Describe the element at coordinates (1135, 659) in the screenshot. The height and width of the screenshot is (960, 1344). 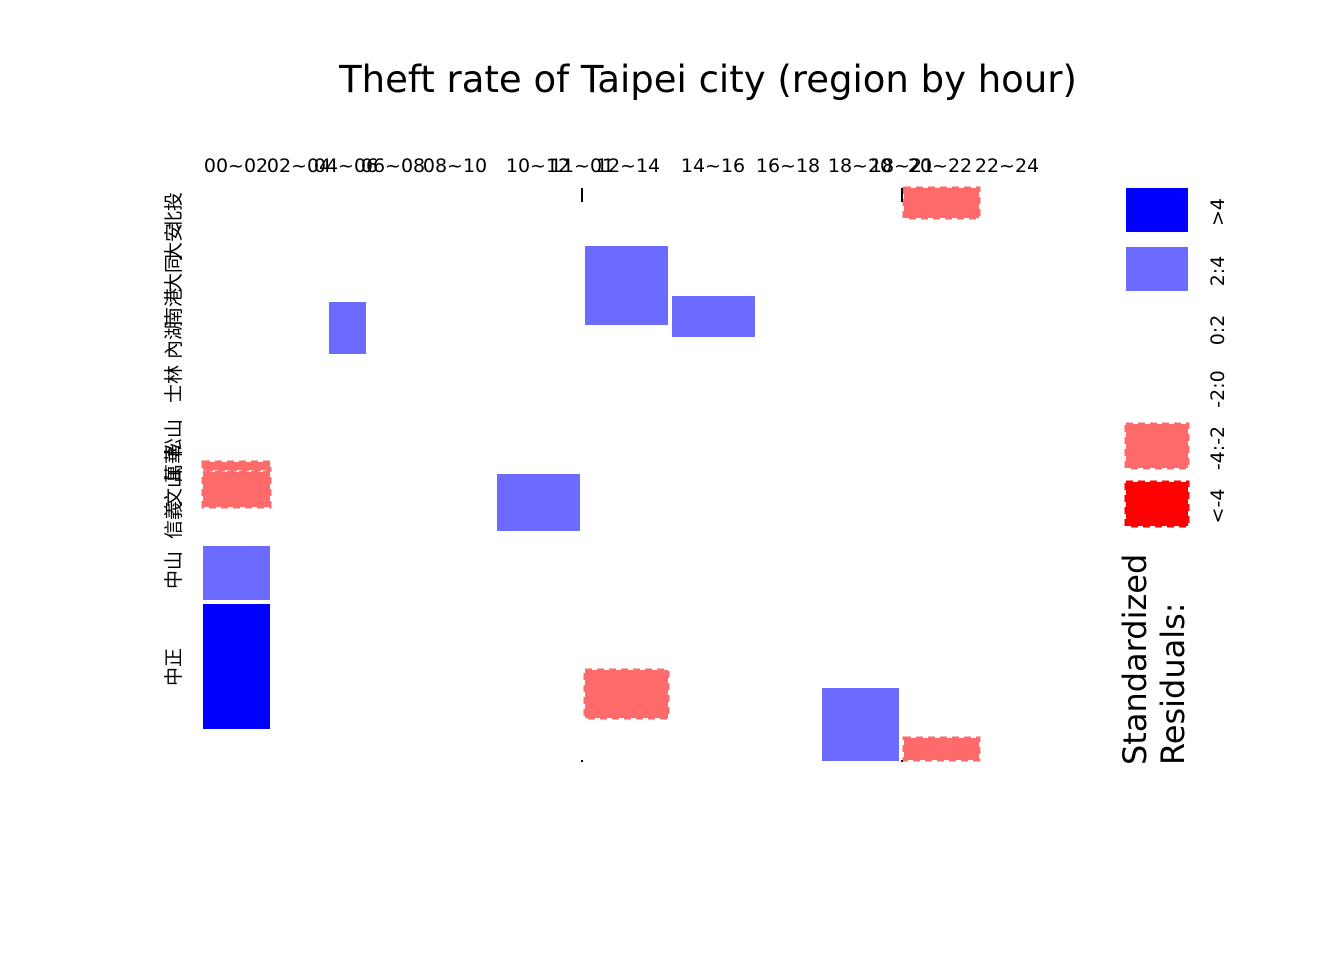
I see `legend-title-line-1: Standardized` at that location.